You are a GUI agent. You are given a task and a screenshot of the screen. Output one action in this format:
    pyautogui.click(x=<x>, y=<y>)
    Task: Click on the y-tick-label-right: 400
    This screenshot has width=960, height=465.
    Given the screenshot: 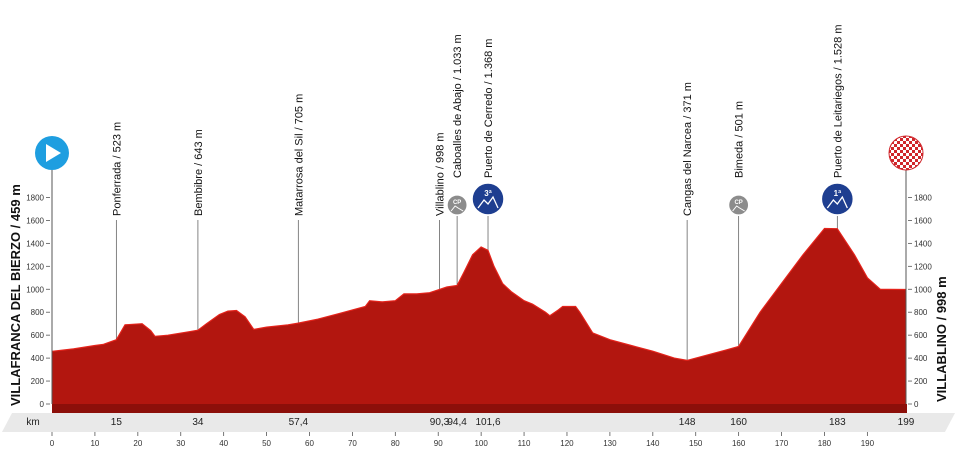 What is the action you would take?
    pyautogui.click(x=921, y=358)
    